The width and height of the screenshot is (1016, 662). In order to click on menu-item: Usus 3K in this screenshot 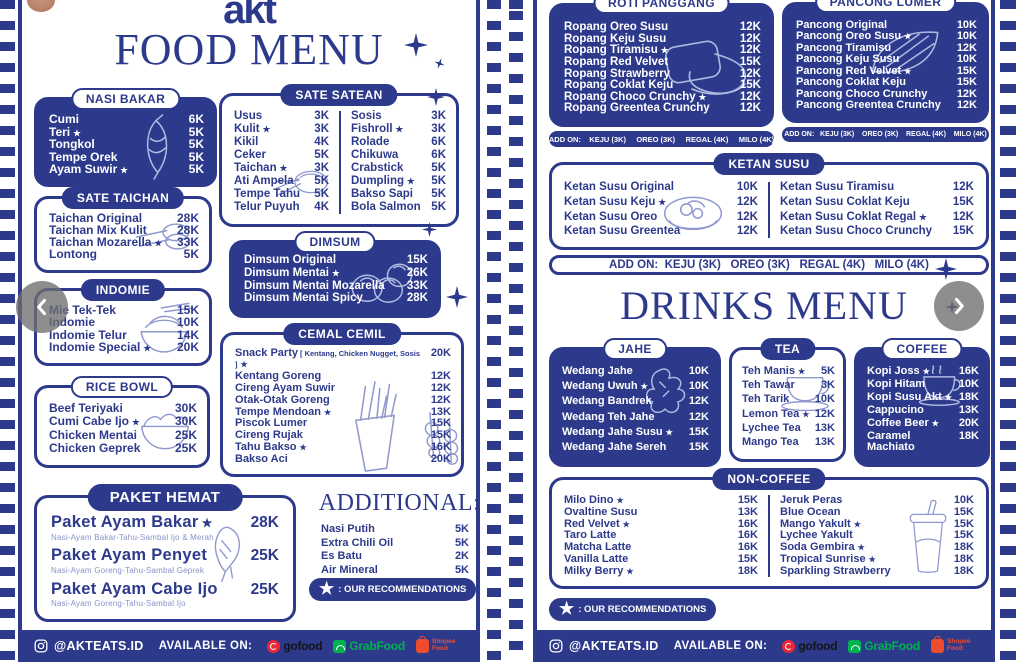, I will do `click(281, 116)`.